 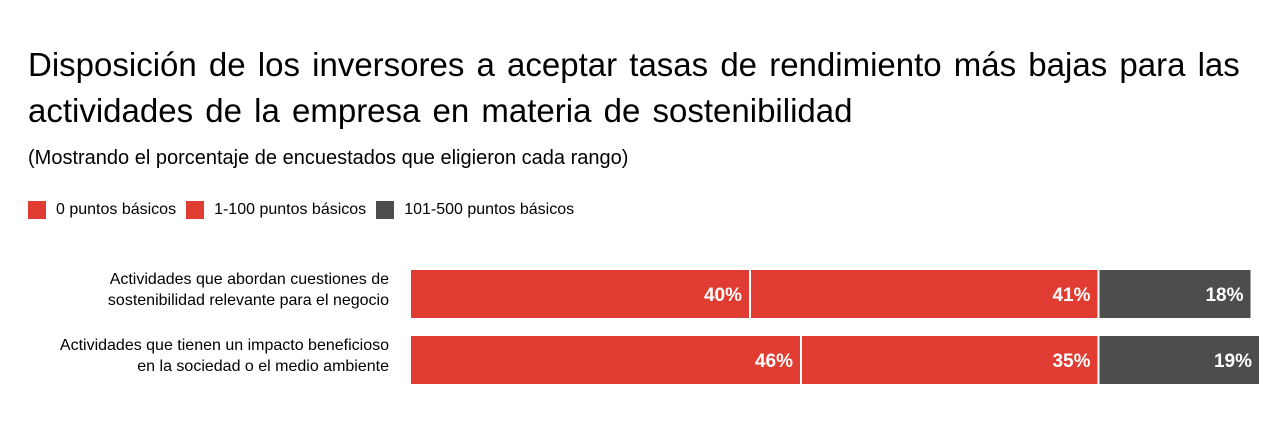 I want to click on data-label: 41%, so click(x=1071, y=295).